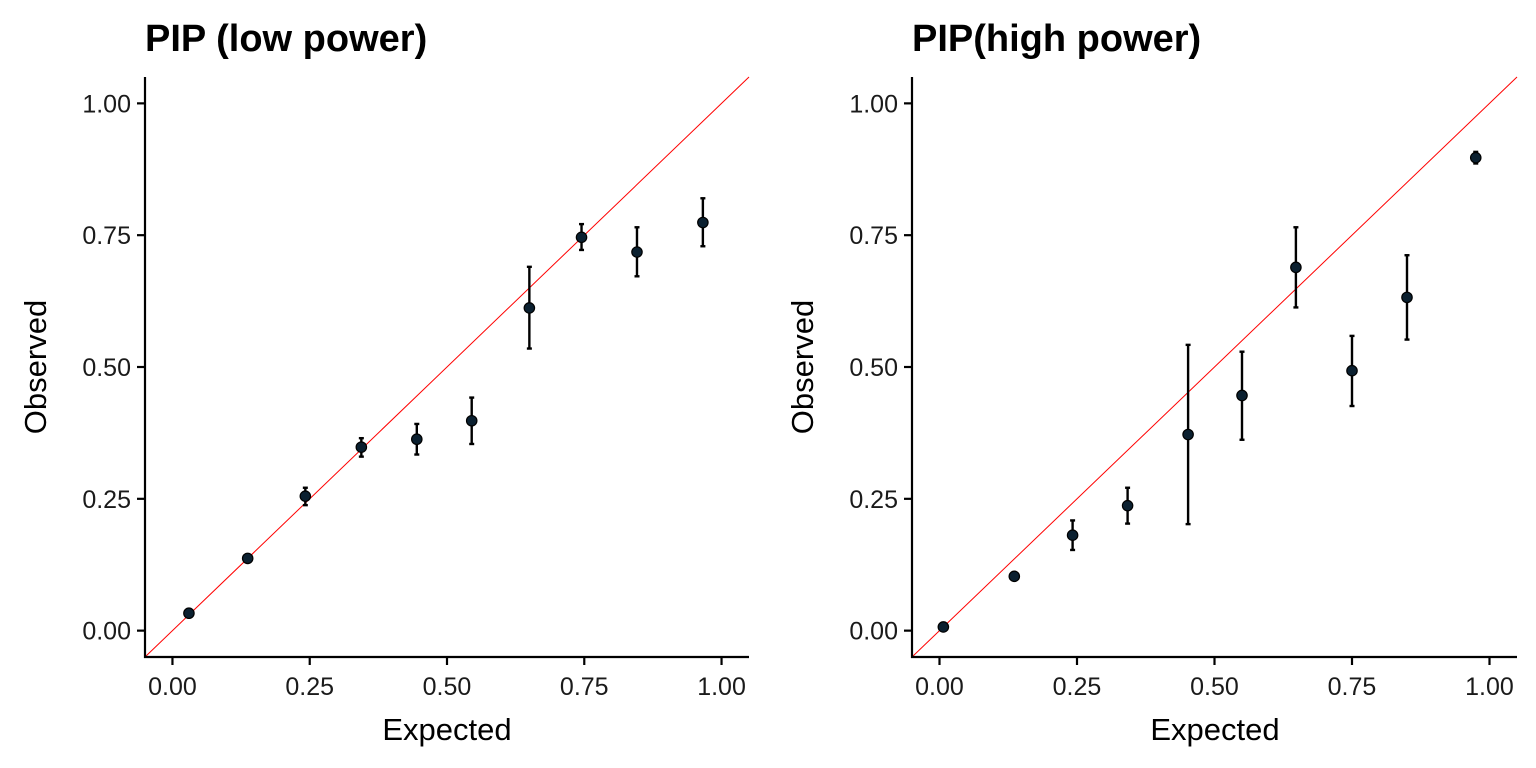 The image size is (1536, 768). Describe the element at coordinates (286, 39) in the screenshot. I see `panel-title: PIP (low power)` at that location.